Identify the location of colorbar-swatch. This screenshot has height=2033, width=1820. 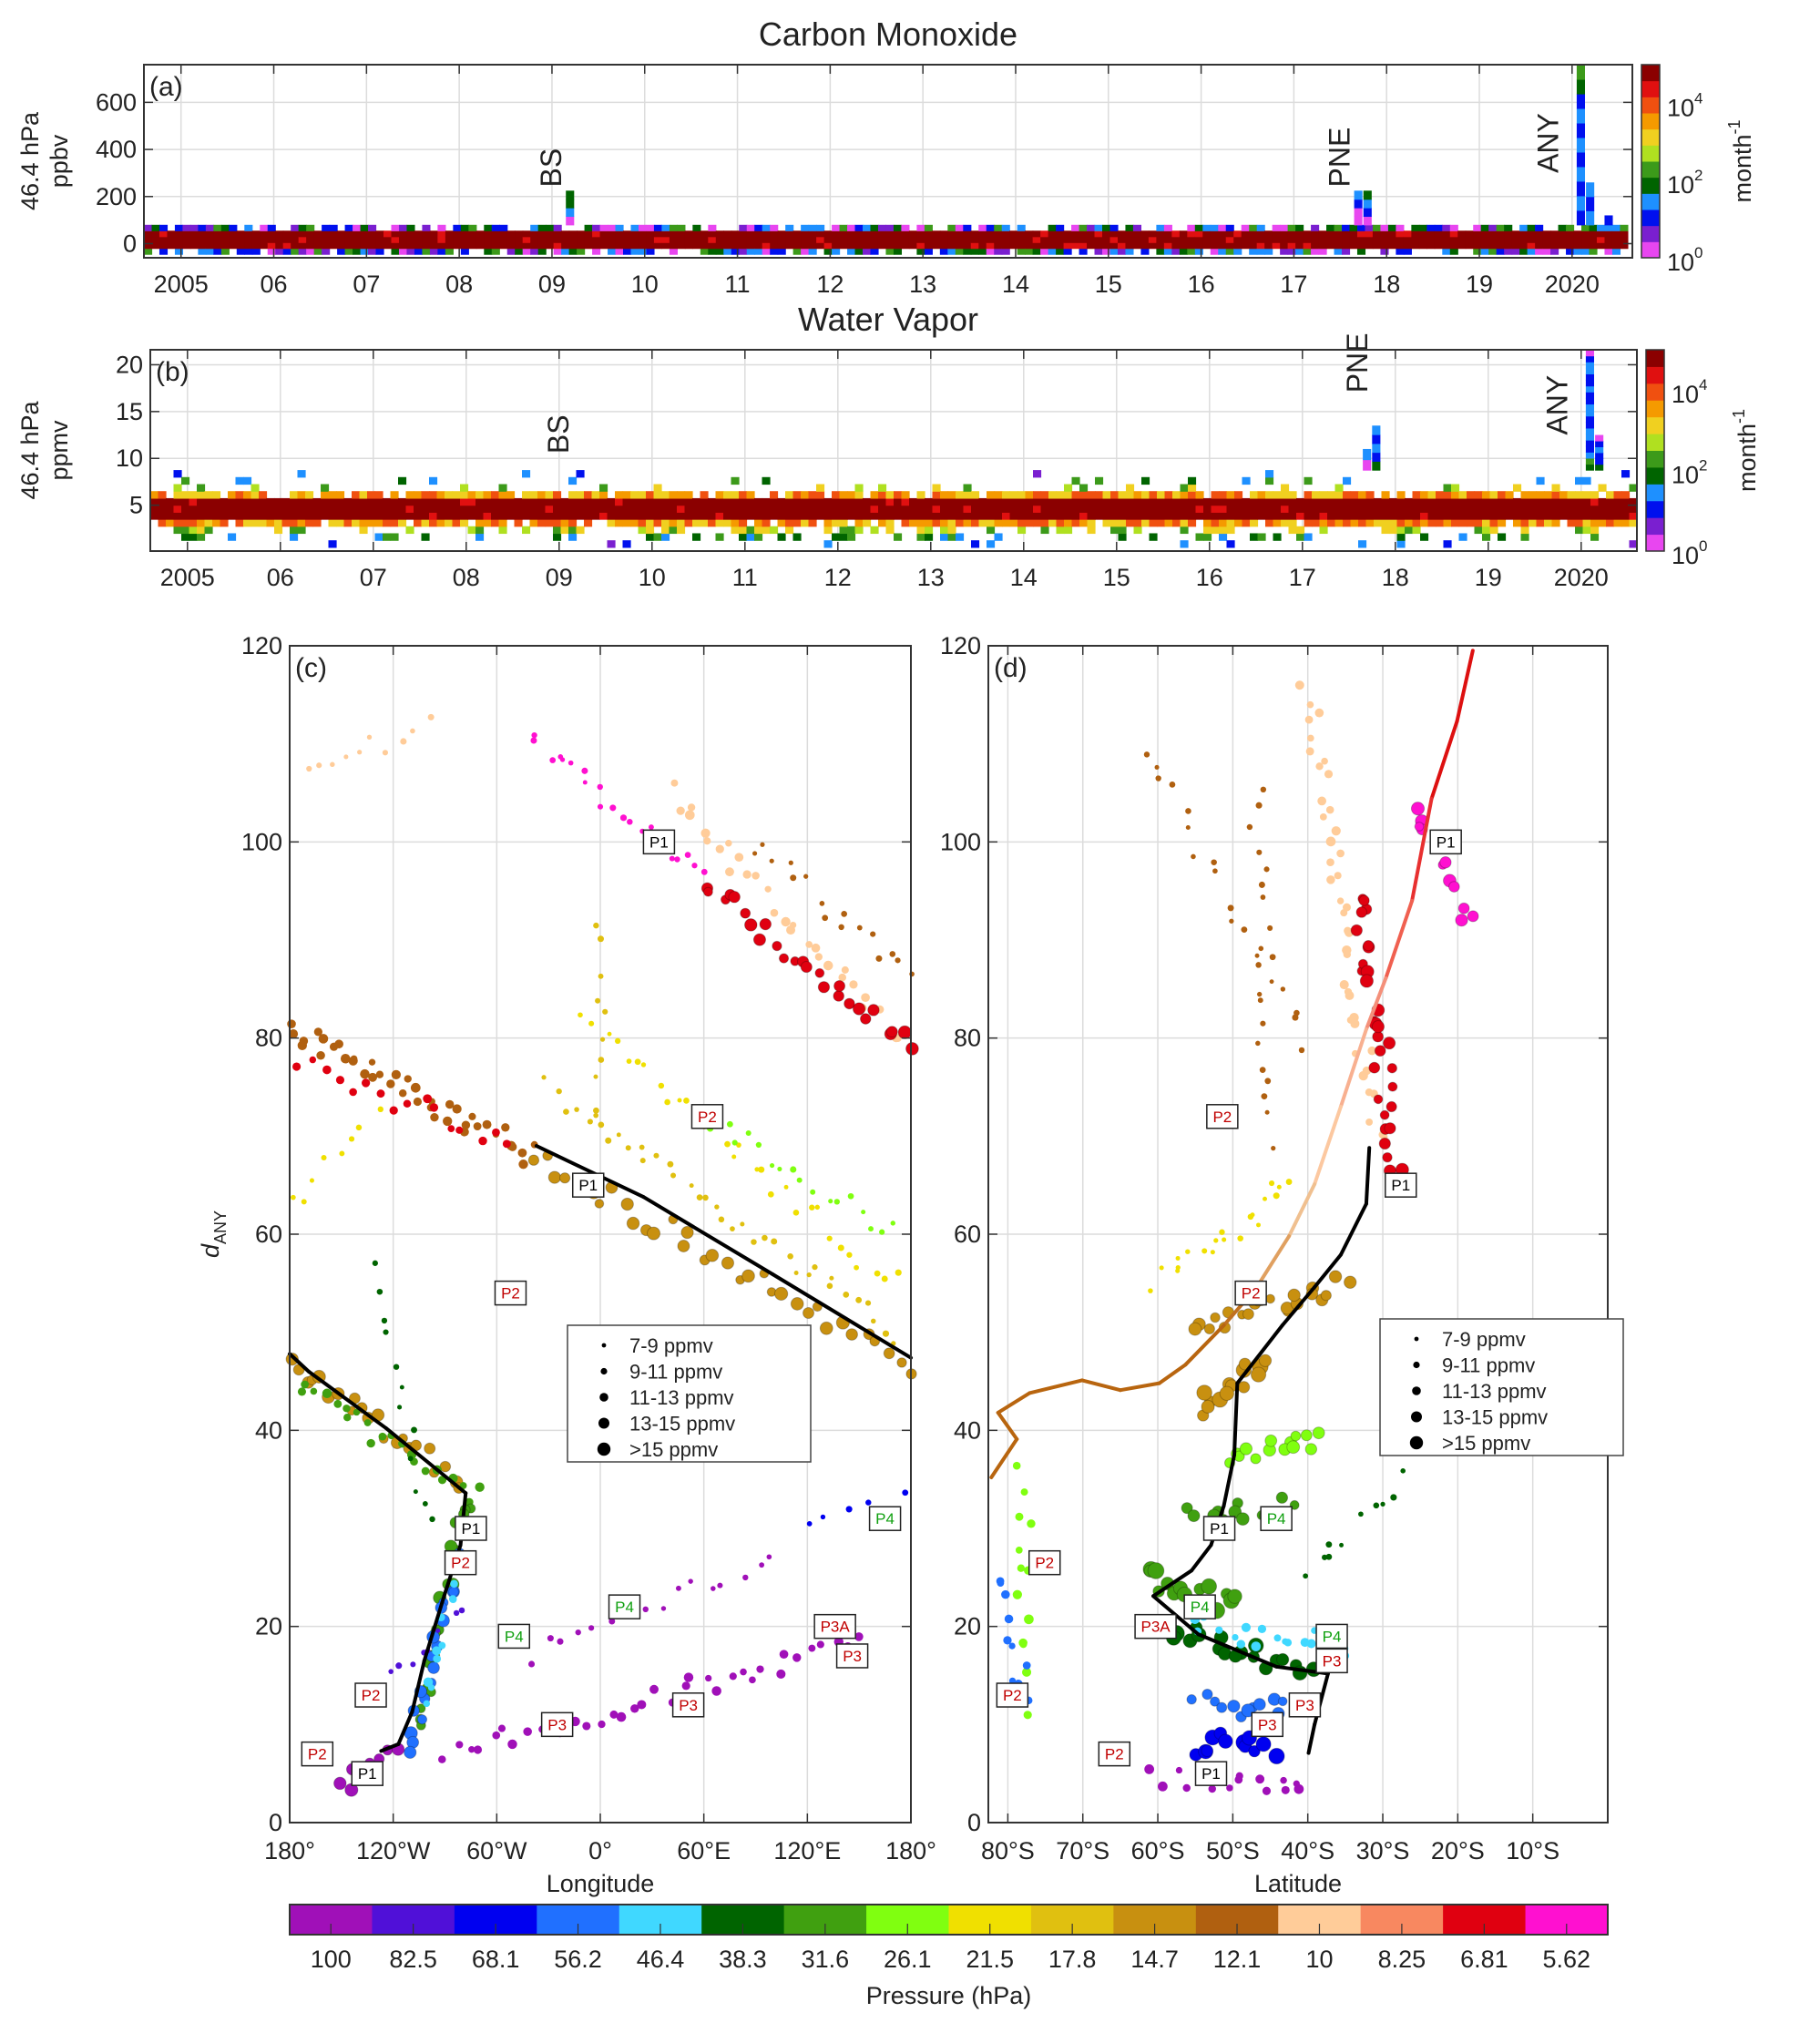
(1655, 475).